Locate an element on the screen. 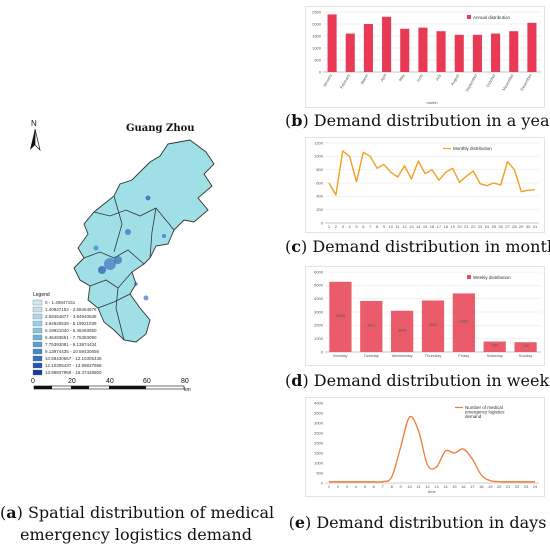 This screenshot has width=550, height=552. scale-label: 0 is located at coordinates (33, 381).